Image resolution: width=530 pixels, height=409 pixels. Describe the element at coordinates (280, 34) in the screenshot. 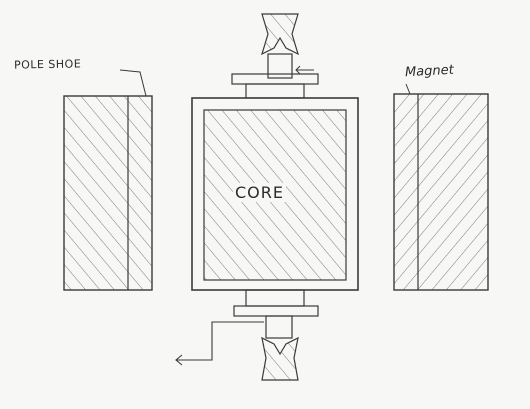

I see `top-jaw` at that location.